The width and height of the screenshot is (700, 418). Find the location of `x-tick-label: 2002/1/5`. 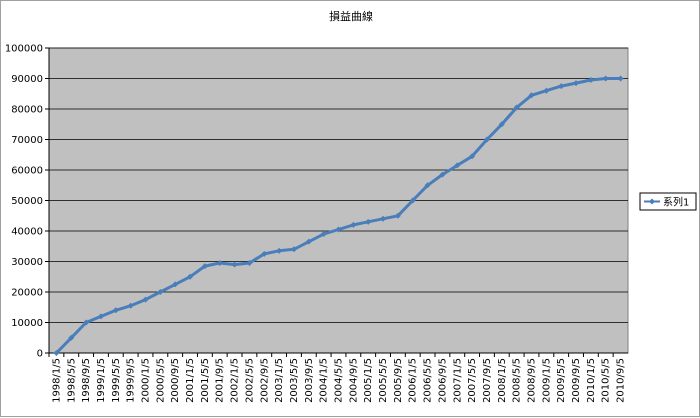

x-tick-label: 2002/1/5 is located at coordinates (235, 380).